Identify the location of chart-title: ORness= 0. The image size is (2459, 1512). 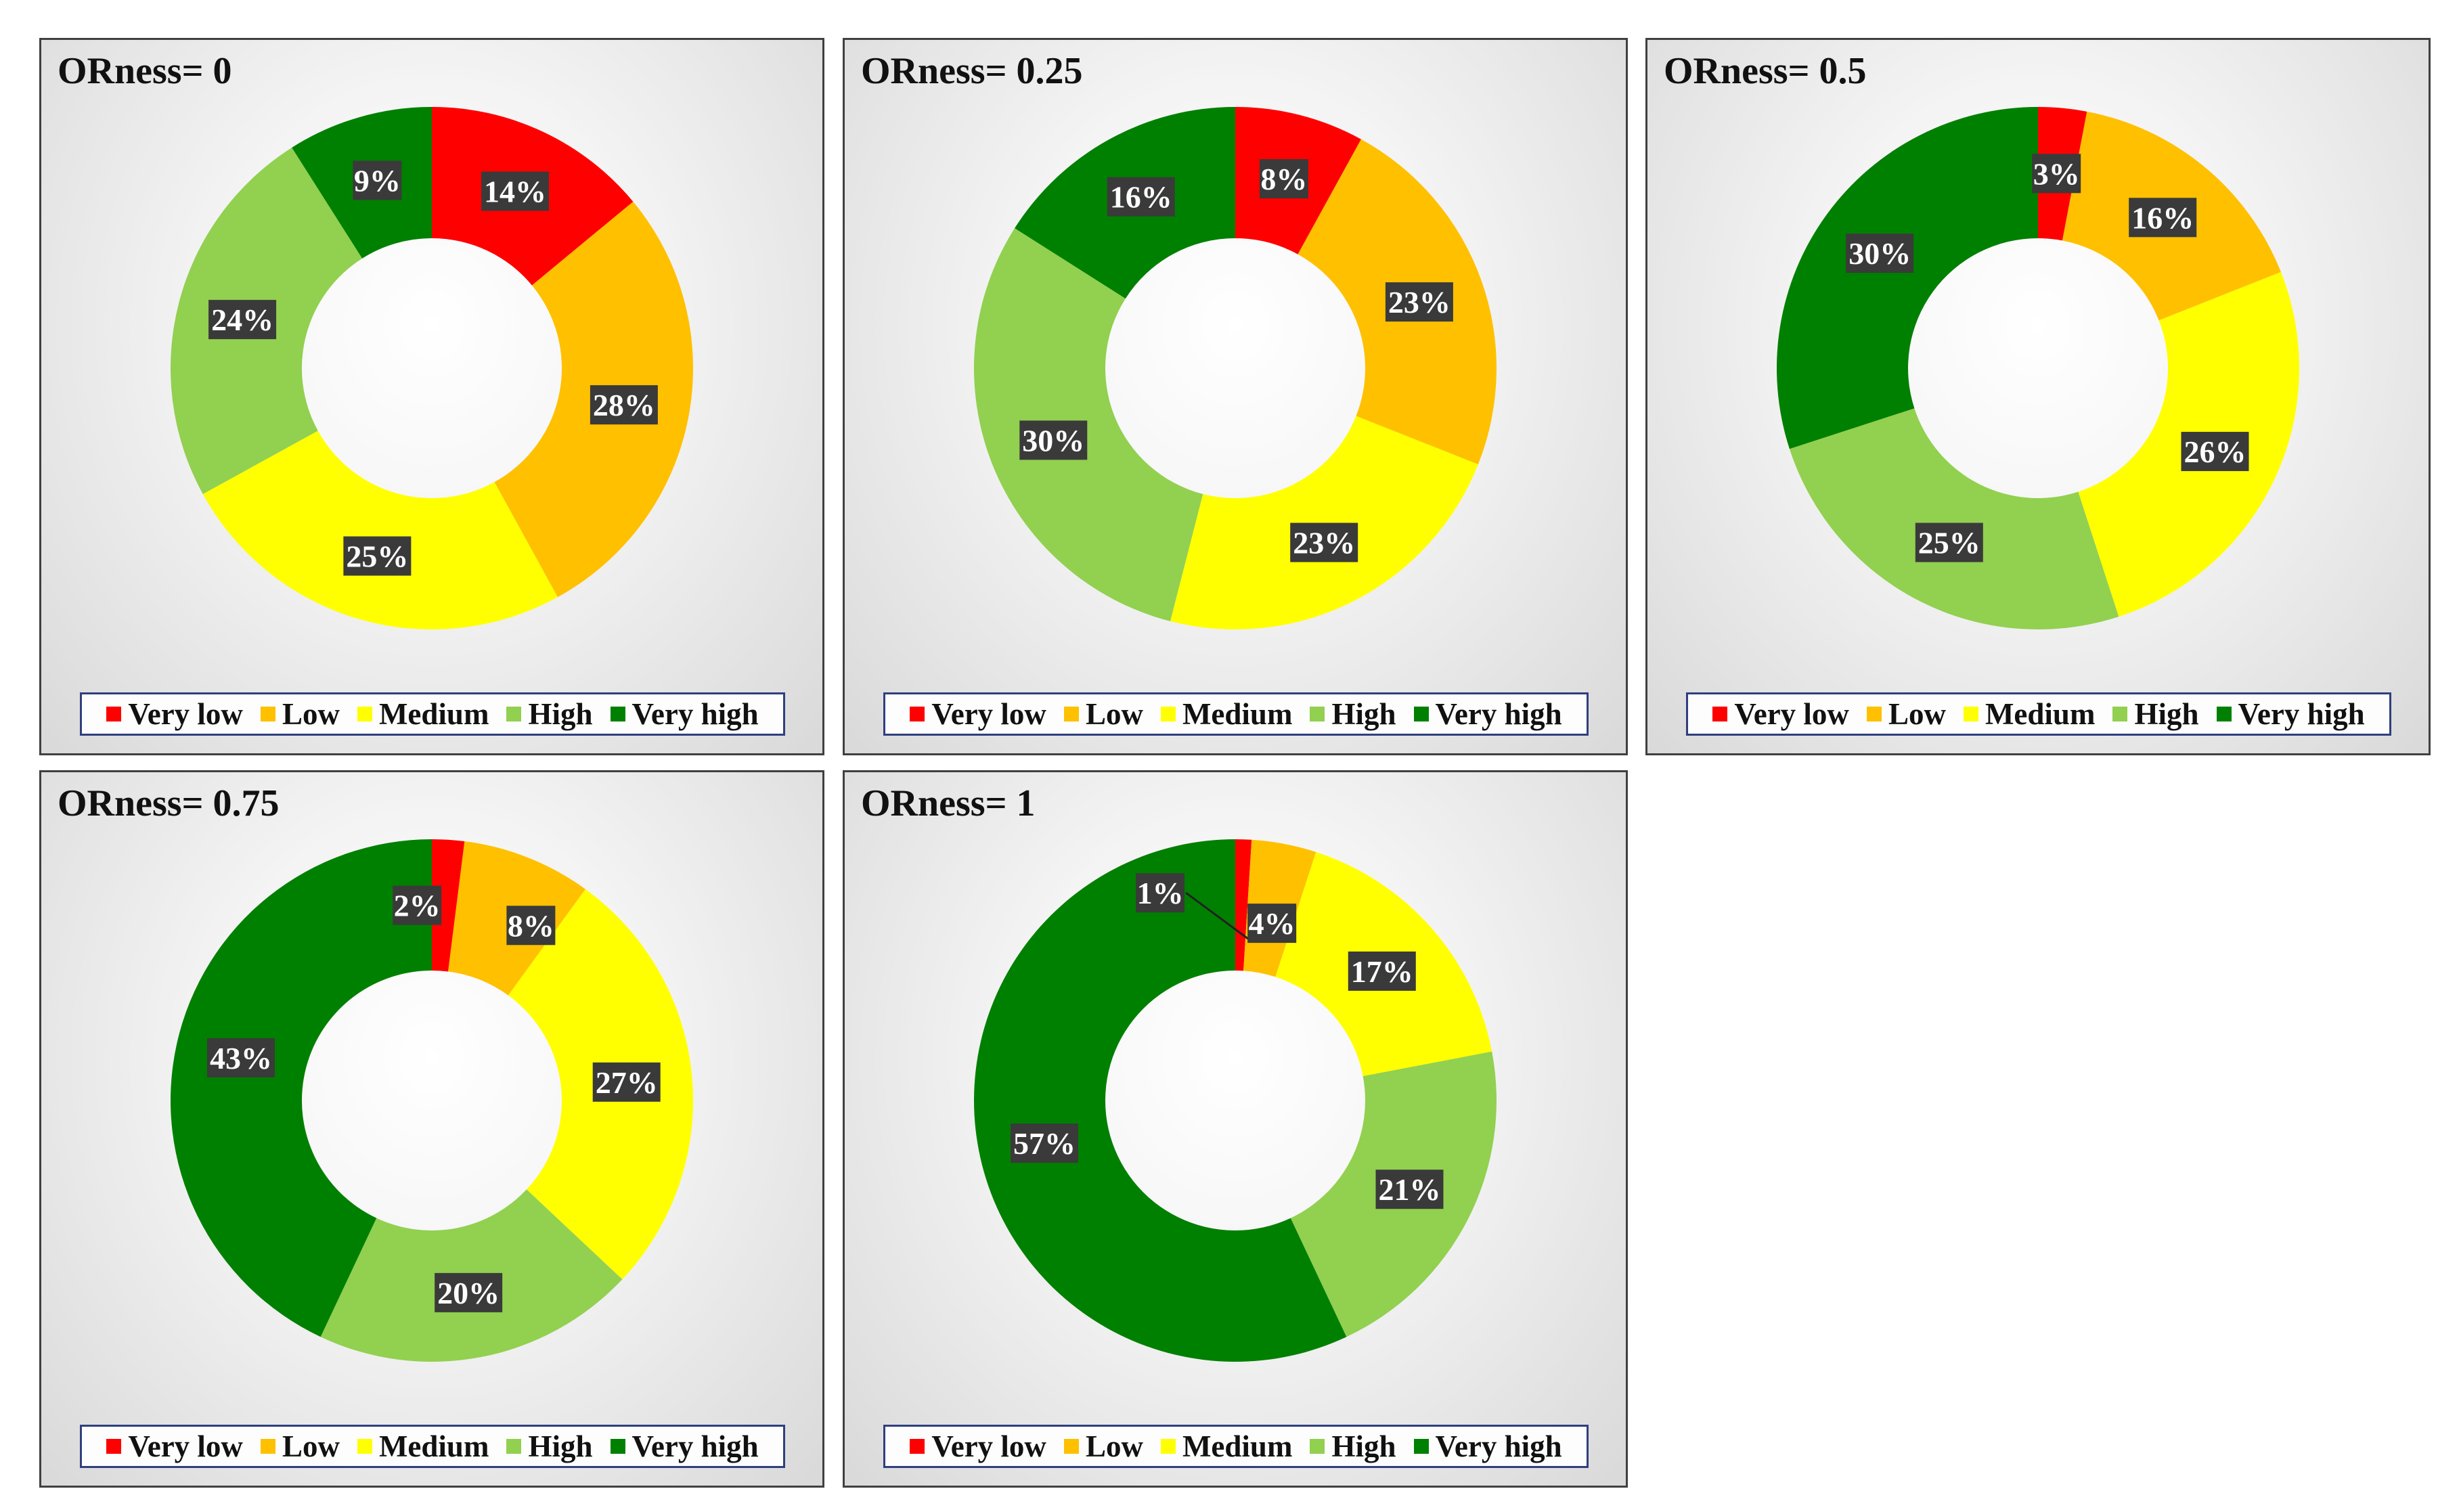
(145, 71).